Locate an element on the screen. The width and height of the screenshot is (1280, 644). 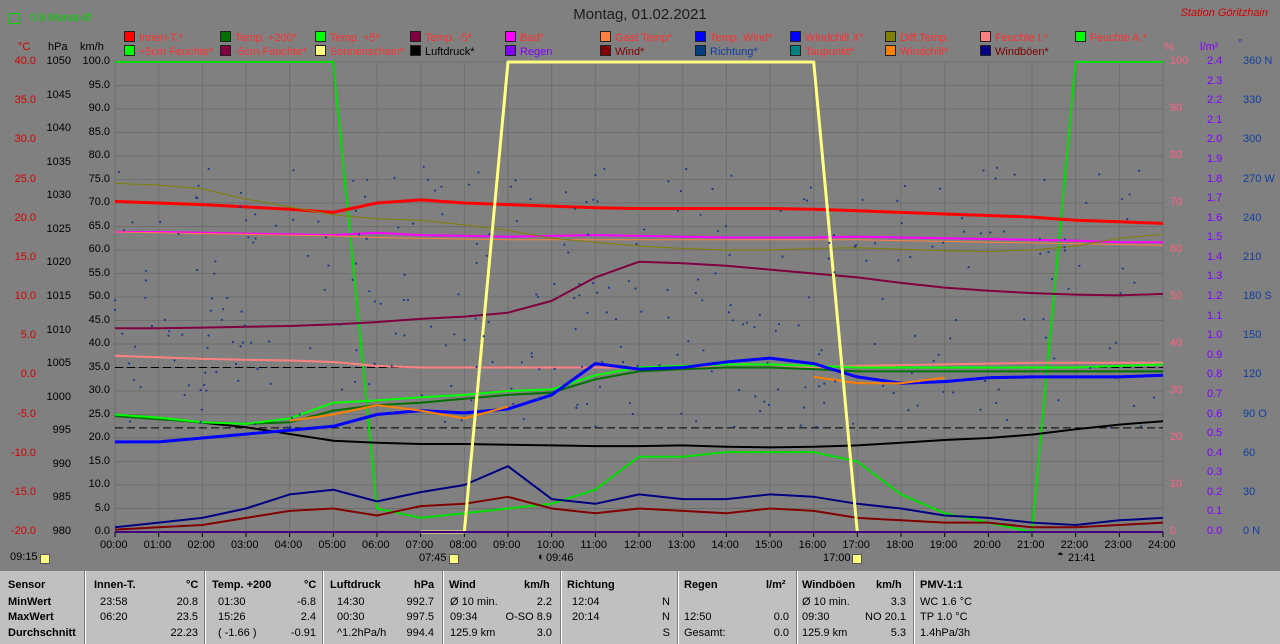
x-tick-label: 21:00 is located at coordinates (1031, 545).